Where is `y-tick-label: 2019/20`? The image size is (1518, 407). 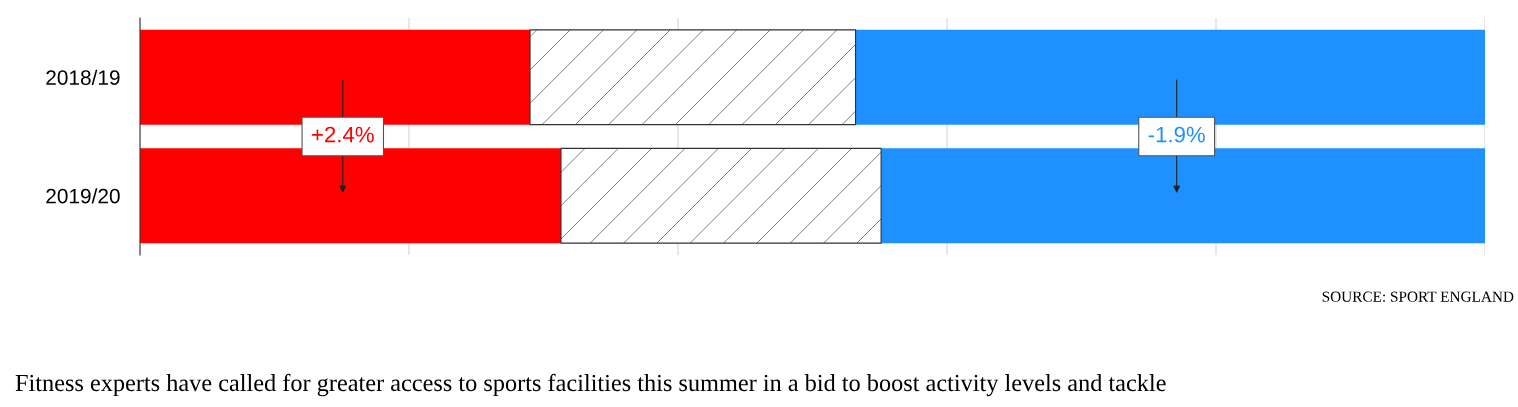 y-tick-label: 2019/20 is located at coordinates (83, 196).